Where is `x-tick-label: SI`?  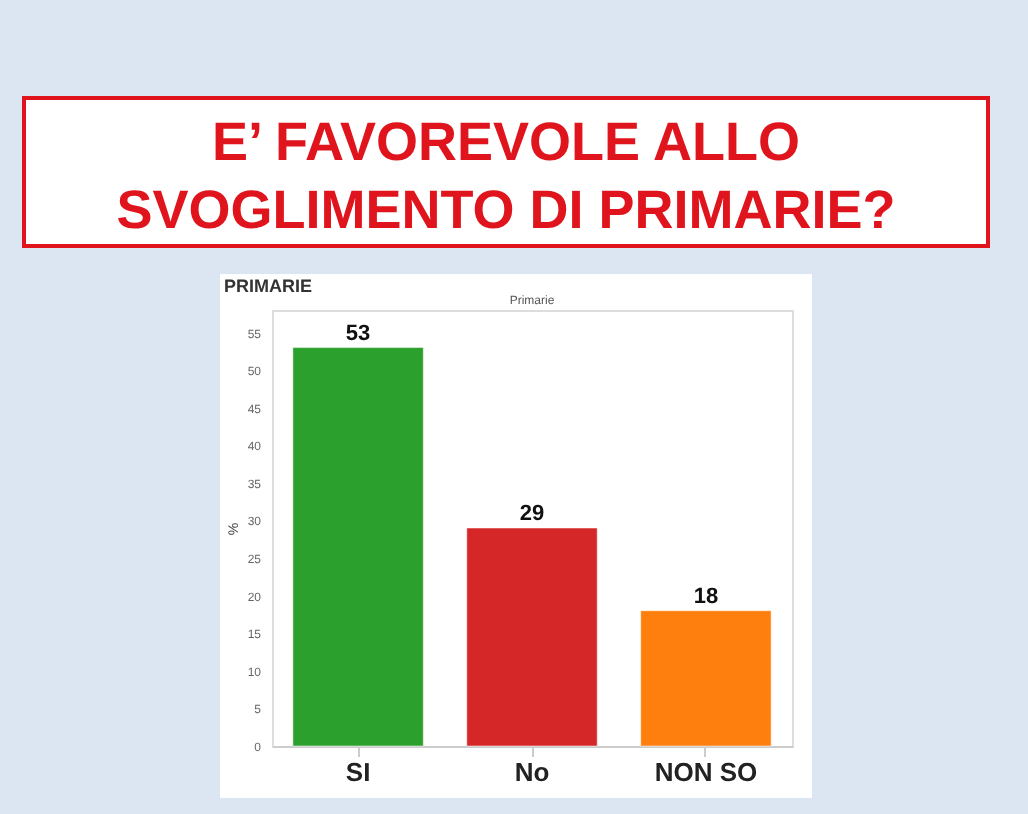 x-tick-label: SI is located at coordinates (358, 772).